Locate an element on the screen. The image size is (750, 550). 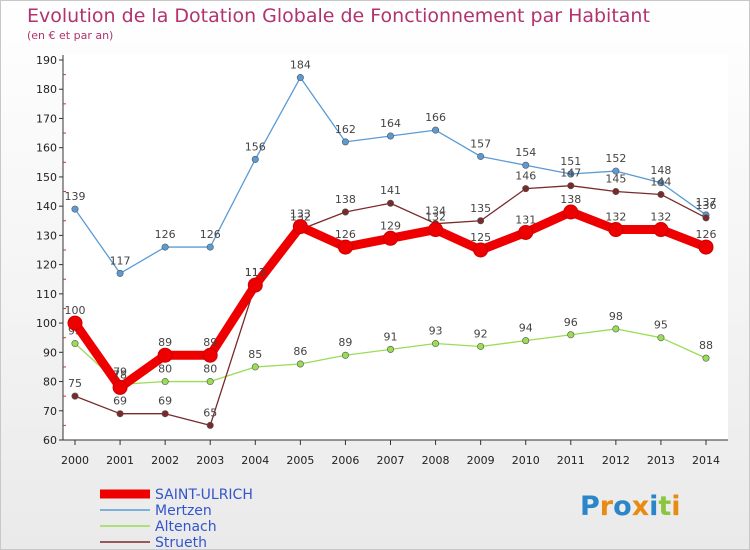
data-label-altenach: 89 is located at coordinates (345, 342).